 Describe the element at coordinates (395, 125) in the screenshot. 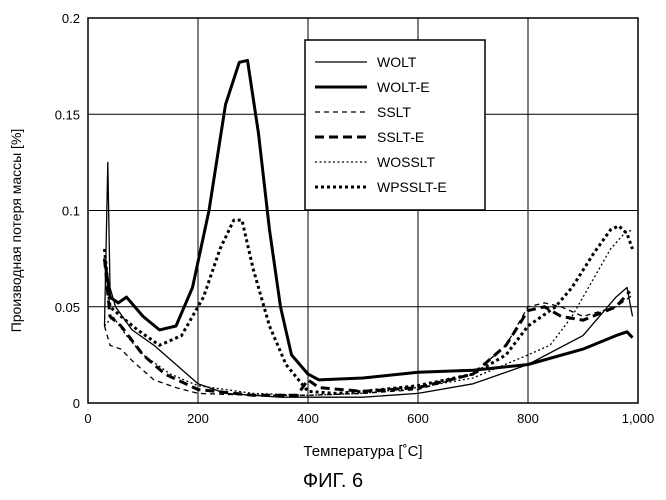

I see `legend: WOLT WOLT-E SSLT SSLT-E WOSSLT WPSSLT-E` at that location.